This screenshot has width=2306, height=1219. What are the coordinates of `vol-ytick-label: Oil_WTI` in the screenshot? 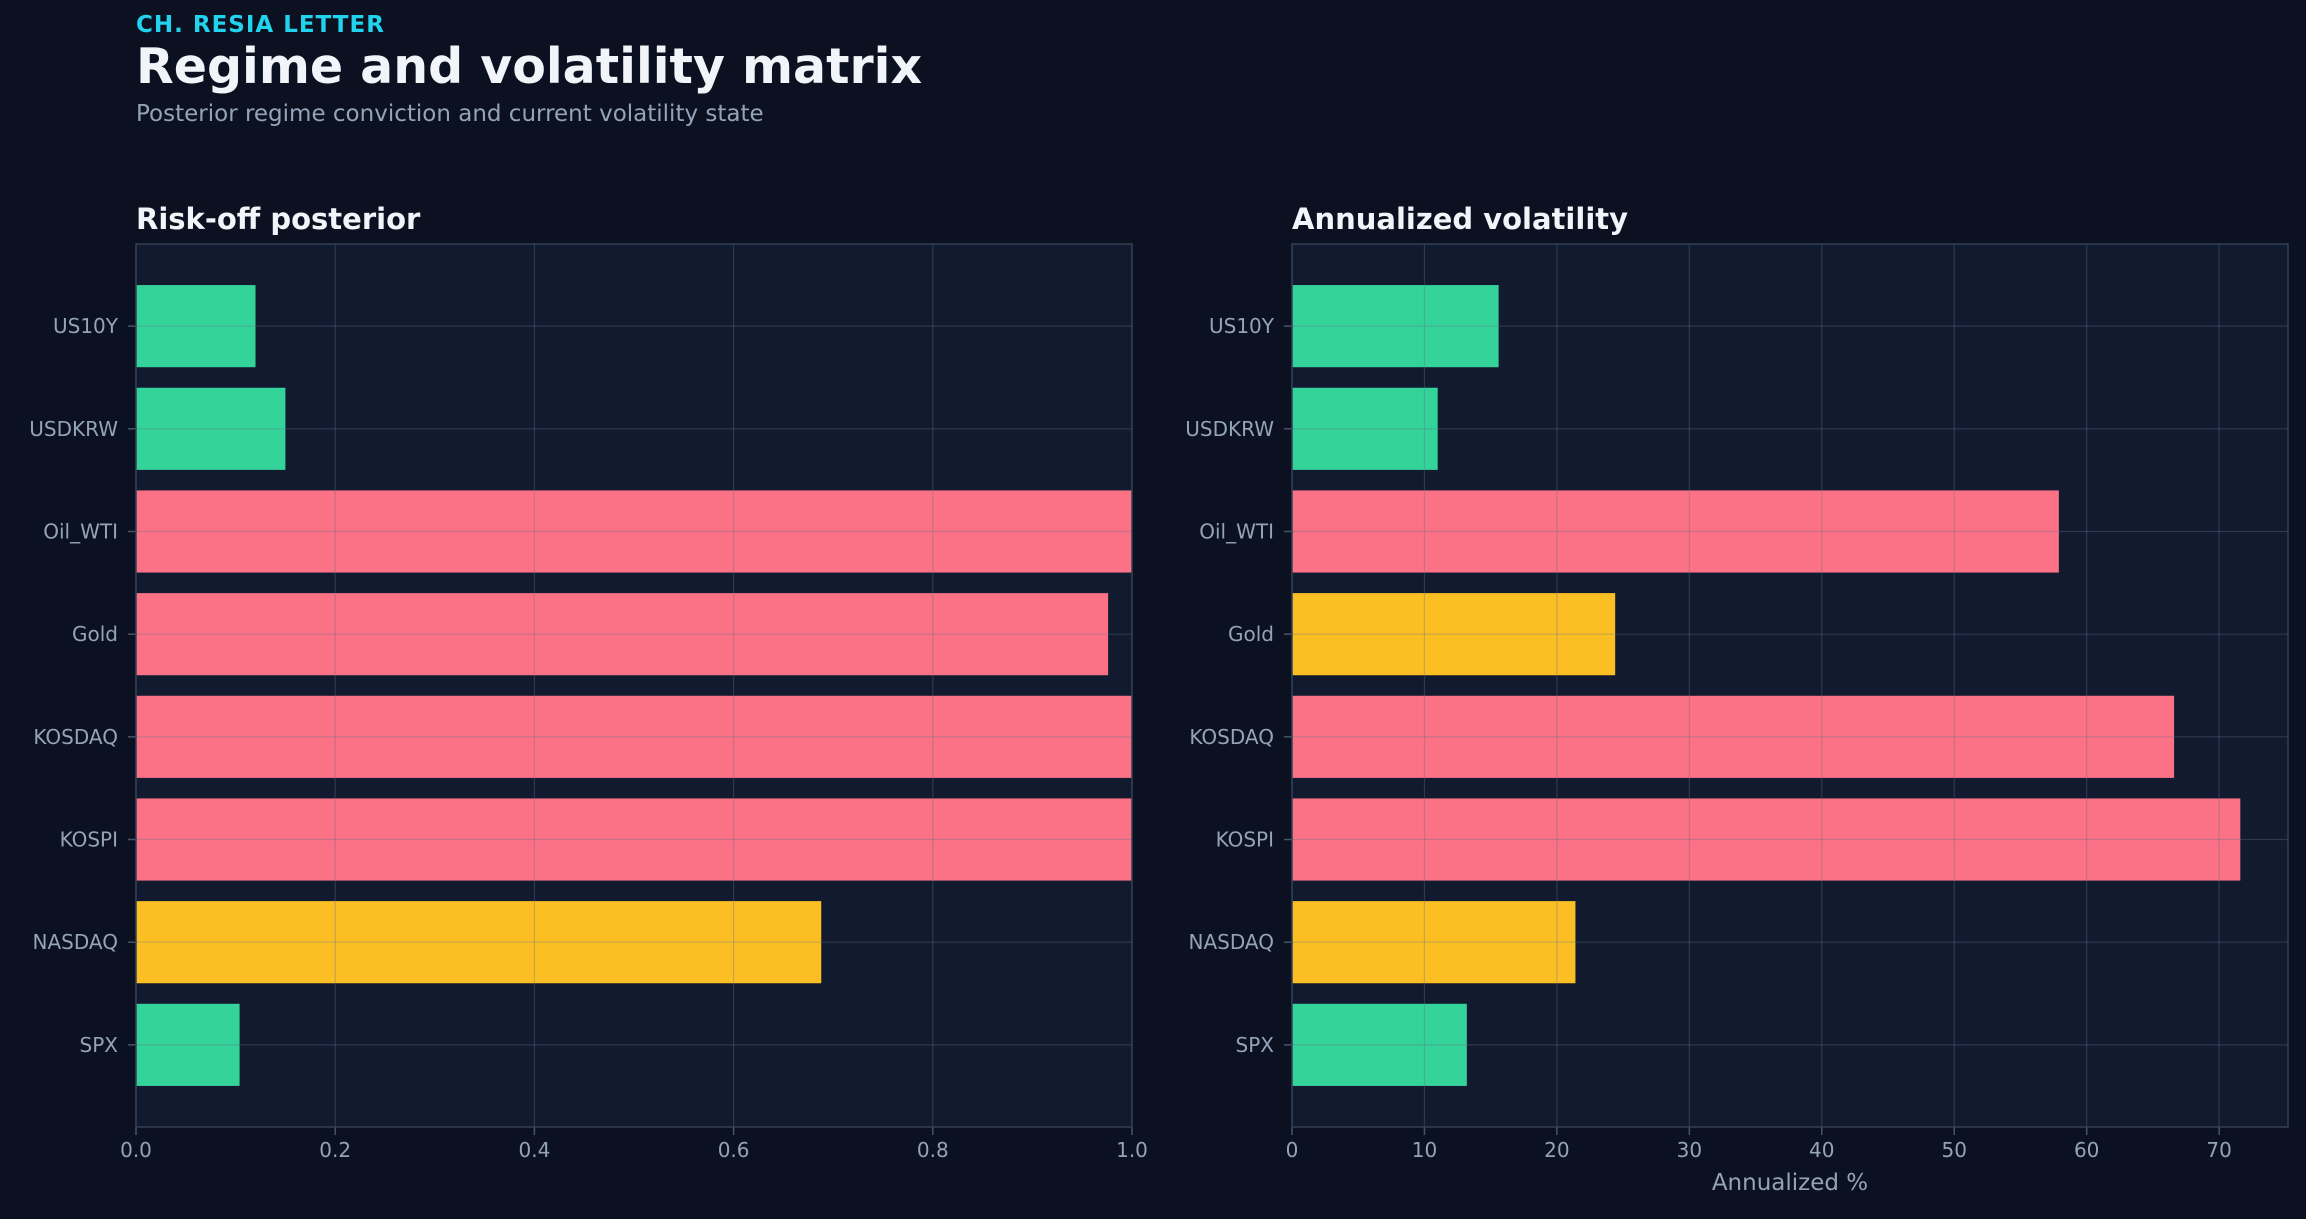 It's located at (1236, 531).